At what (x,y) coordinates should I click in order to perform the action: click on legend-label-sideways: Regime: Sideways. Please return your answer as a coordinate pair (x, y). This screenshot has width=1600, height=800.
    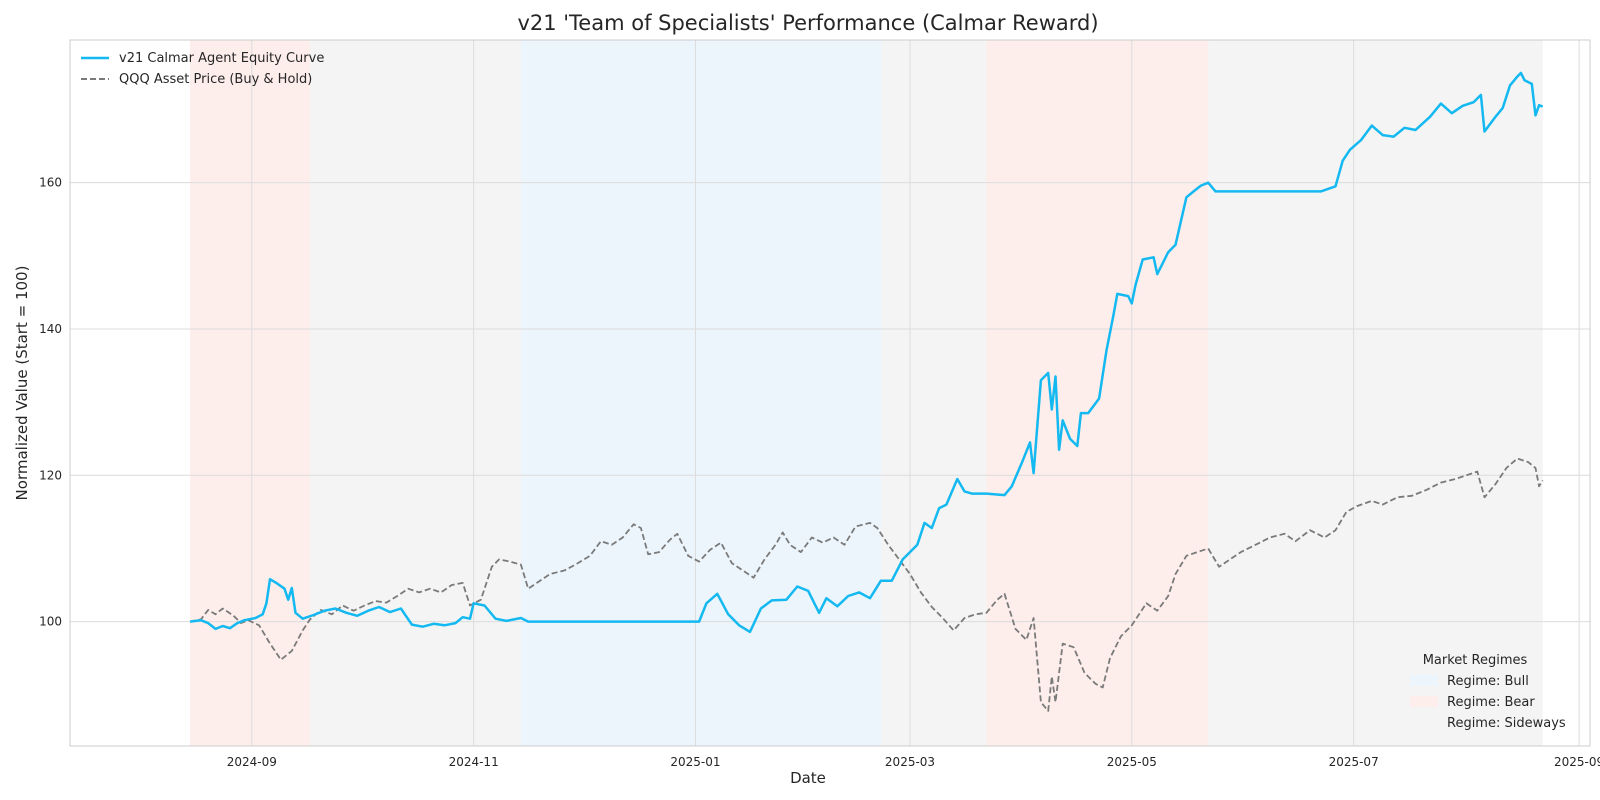
    Looking at the image, I should click on (1506, 723).